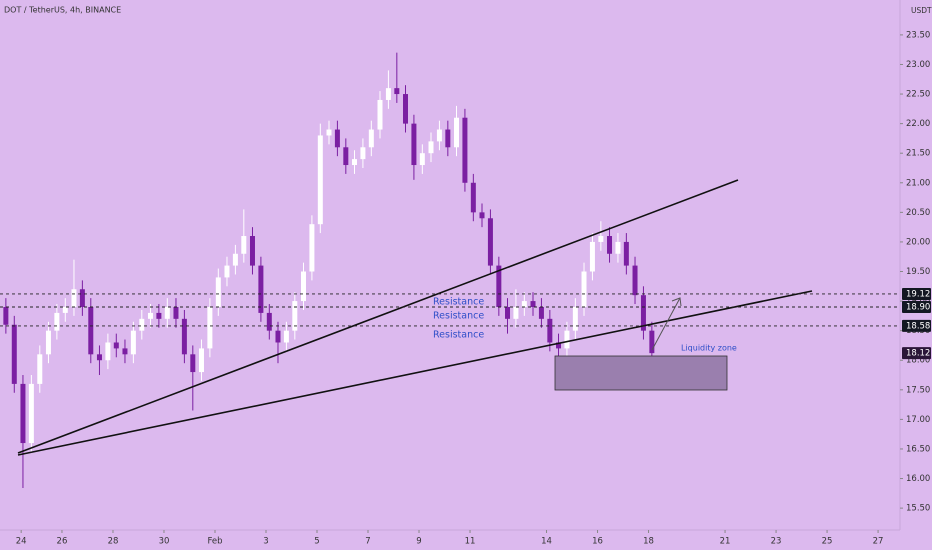 The image size is (932, 550). Describe the element at coordinates (62, 542) in the screenshot. I see `x-tick-label: 26` at that location.